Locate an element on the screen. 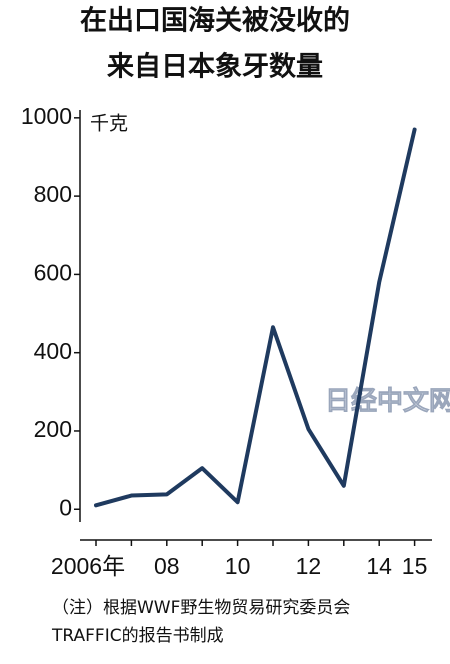  y-tick-label: 1000 is located at coordinates (46, 116).